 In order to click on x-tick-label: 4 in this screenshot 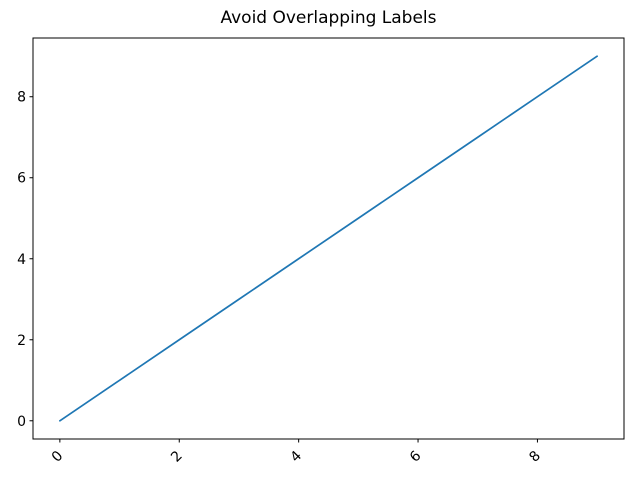, I will do `click(297, 457)`.